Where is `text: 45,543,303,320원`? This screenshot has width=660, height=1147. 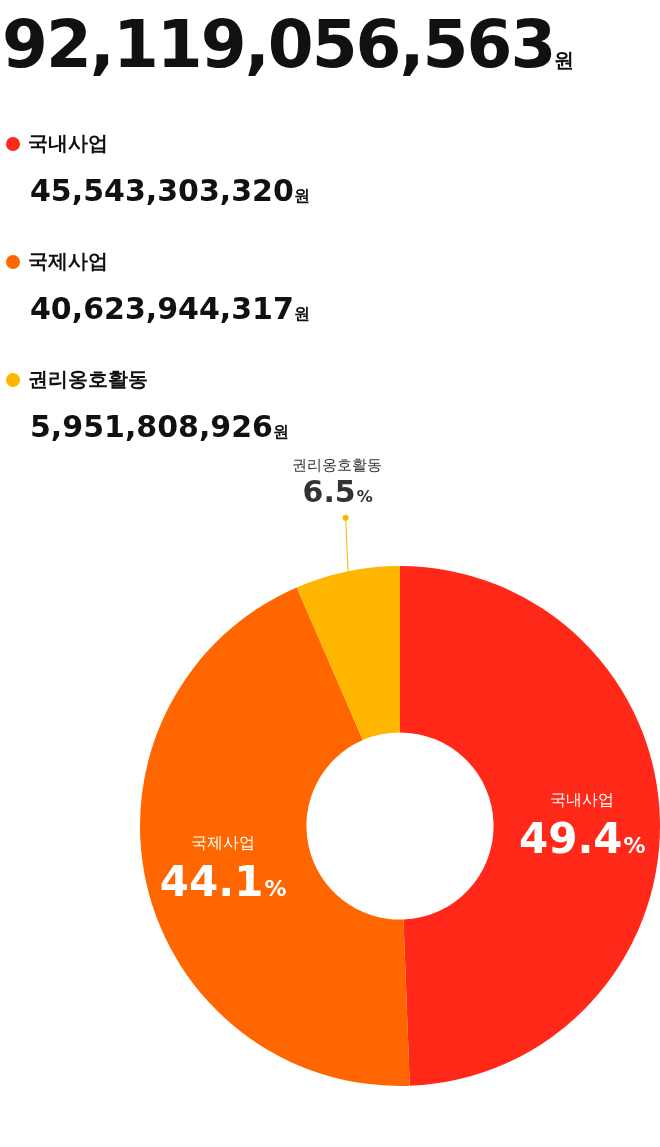 text: 45,543,303,320원 is located at coordinates (170, 190).